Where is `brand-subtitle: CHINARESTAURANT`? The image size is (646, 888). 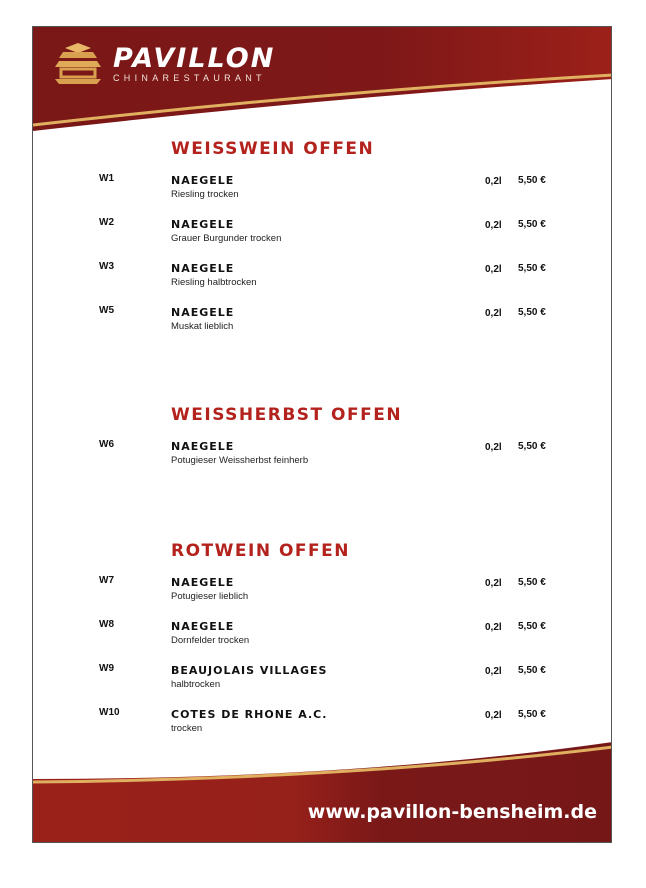
brand-subtitle: CHINARESTAURANT is located at coordinates (189, 77).